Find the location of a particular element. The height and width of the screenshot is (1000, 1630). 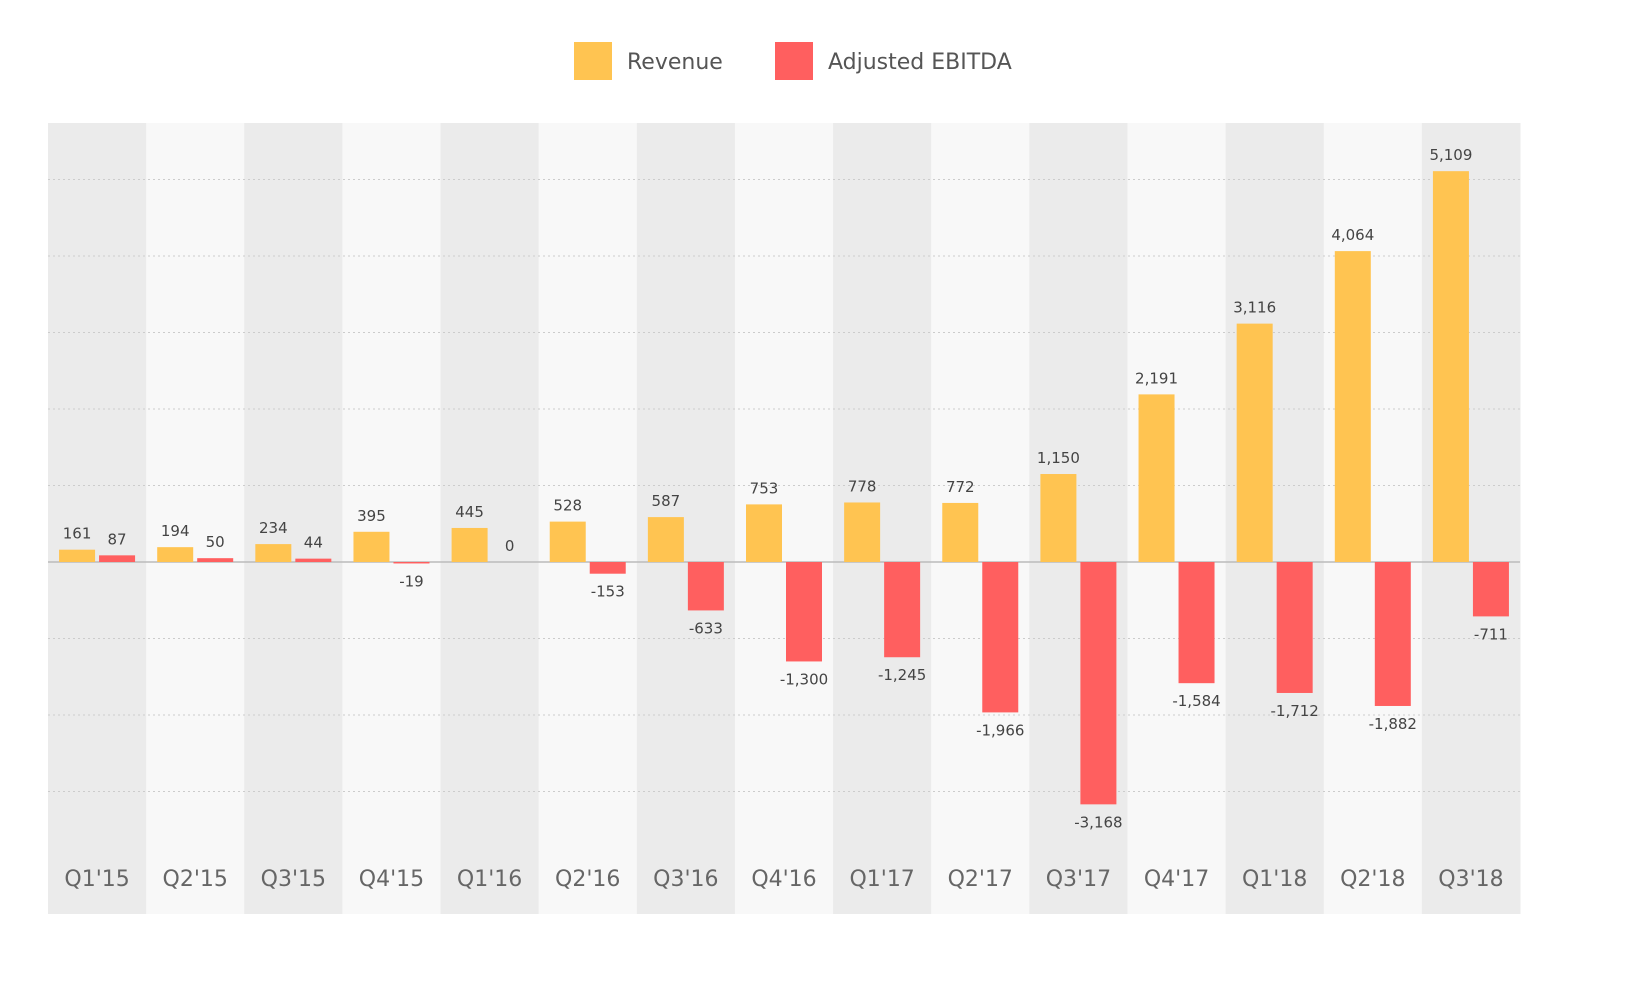

legend: Revenue Adjusted EBITDA is located at coordinates (793, 61).